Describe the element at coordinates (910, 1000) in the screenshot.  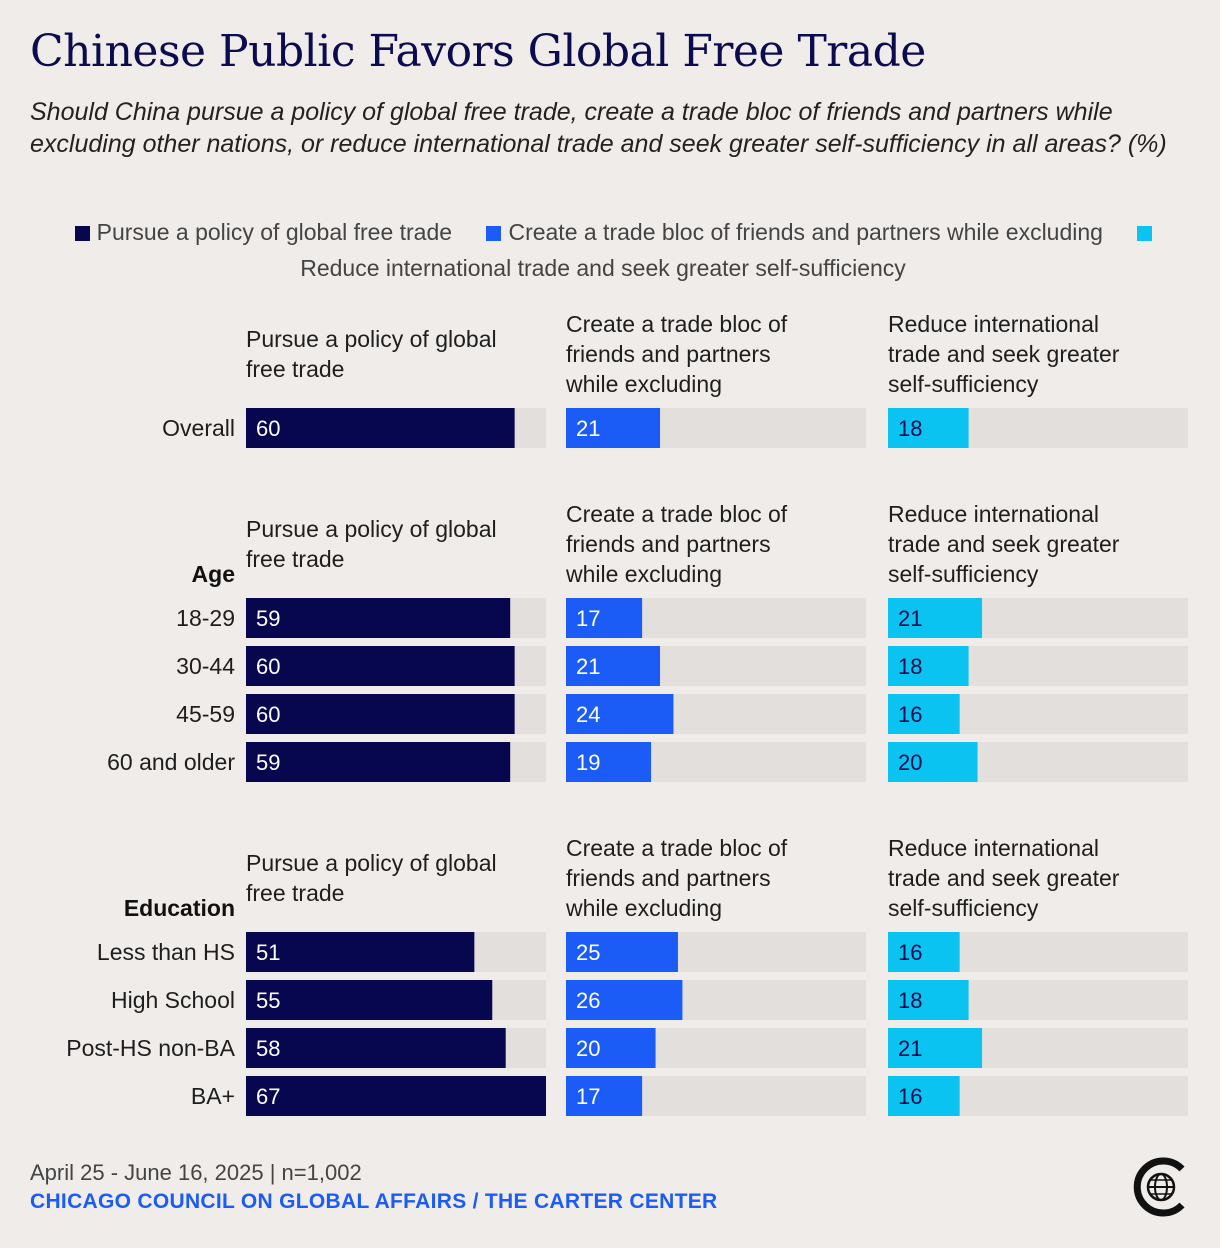
I see `bar-value-label-high-school-3: 18` at that location.